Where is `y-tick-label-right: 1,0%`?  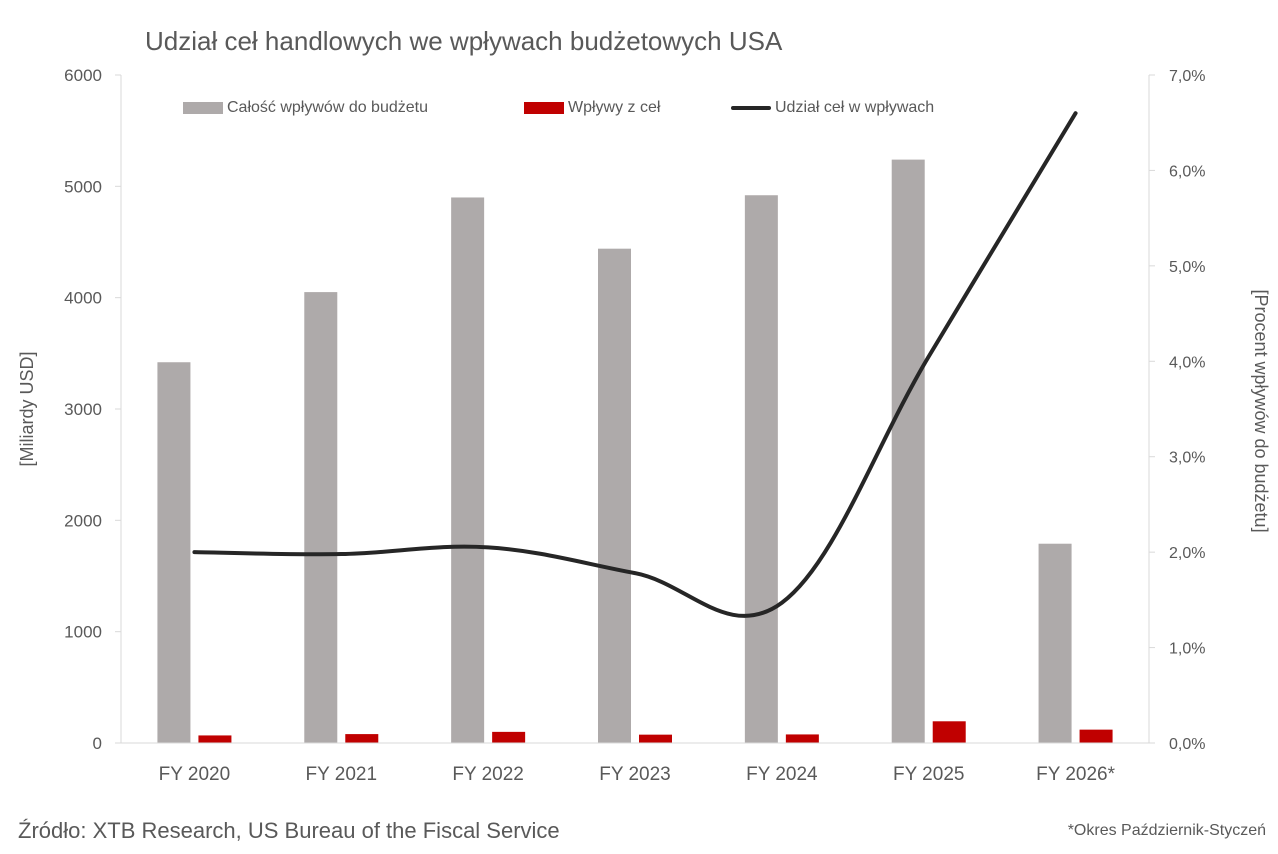 y-tick-label-right: 1,0% is located at coordinates (1187, 649).